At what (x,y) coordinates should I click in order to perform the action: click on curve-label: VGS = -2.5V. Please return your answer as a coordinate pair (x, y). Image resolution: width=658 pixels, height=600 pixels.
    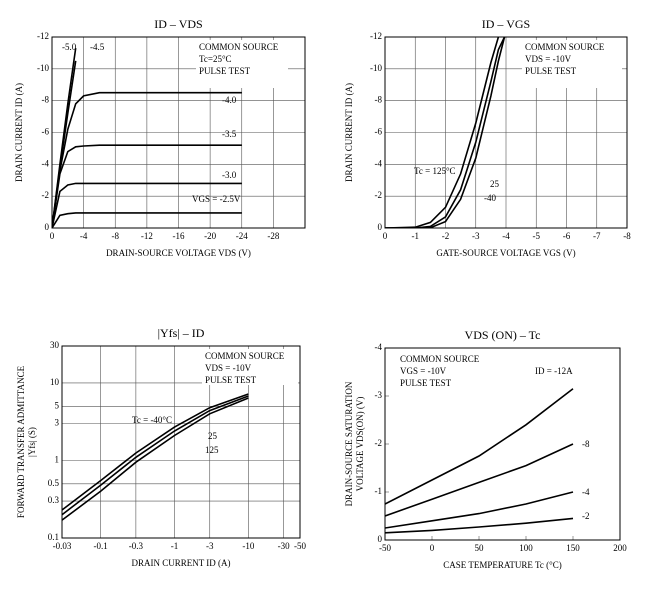
    Looking at the image, I should click on (216, 199).